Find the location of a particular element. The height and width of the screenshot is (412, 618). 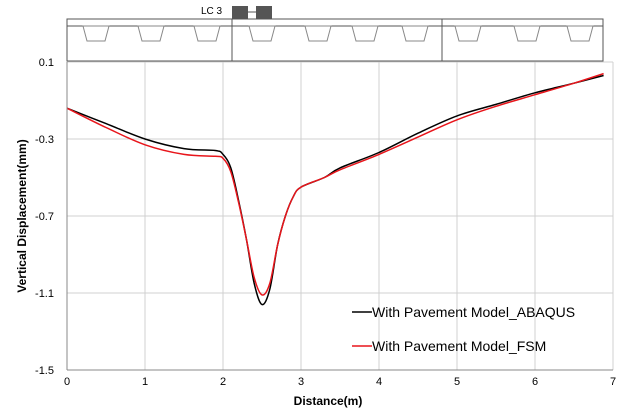

pavement-diagram: LC 3 is located at coordinates (335, 34).